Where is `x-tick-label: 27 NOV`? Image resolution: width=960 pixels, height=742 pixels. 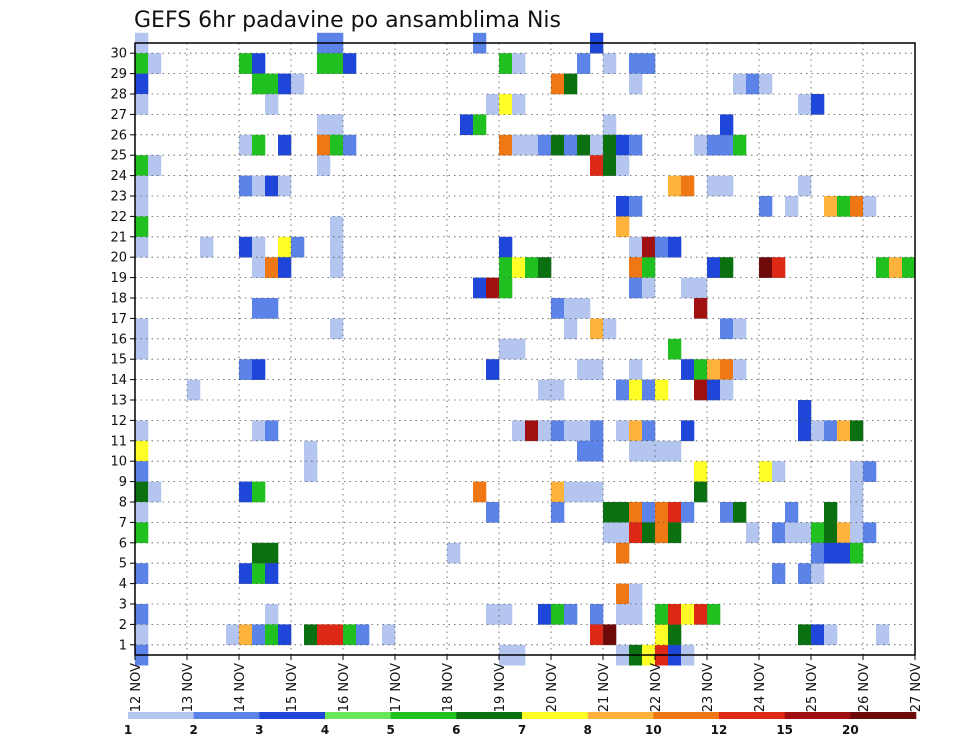
x-tick-label: 27 NOV is located at coordinates (916, 687).